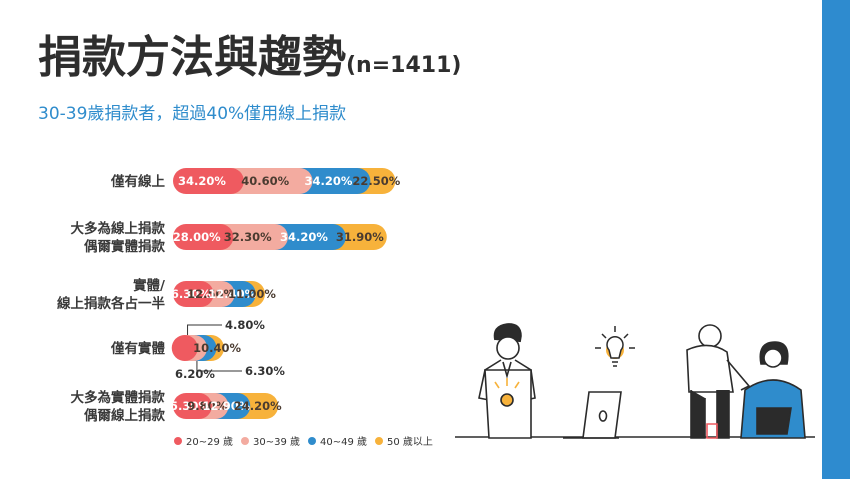  What do you see at coordinates (265, 181) in the screenshot?
I see `data-label: 40.60%` at bounding box center [265, 181].